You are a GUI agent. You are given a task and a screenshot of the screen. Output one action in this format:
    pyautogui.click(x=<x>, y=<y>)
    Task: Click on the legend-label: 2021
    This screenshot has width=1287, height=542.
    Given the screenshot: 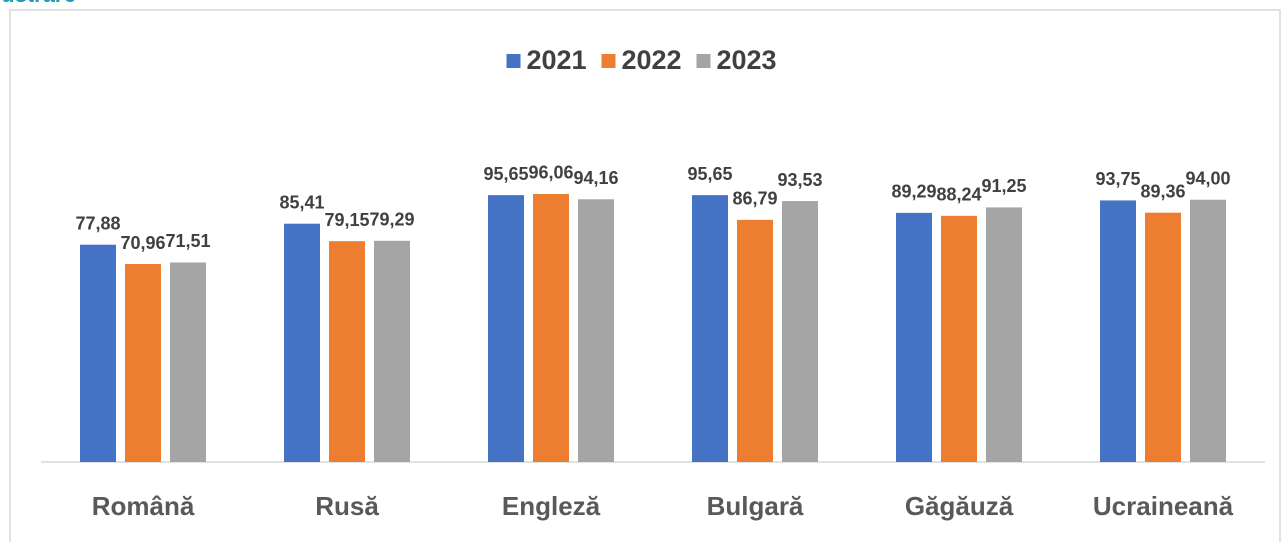 What is the action you would take?
    pyautogui.click(x=557, y=60)
    